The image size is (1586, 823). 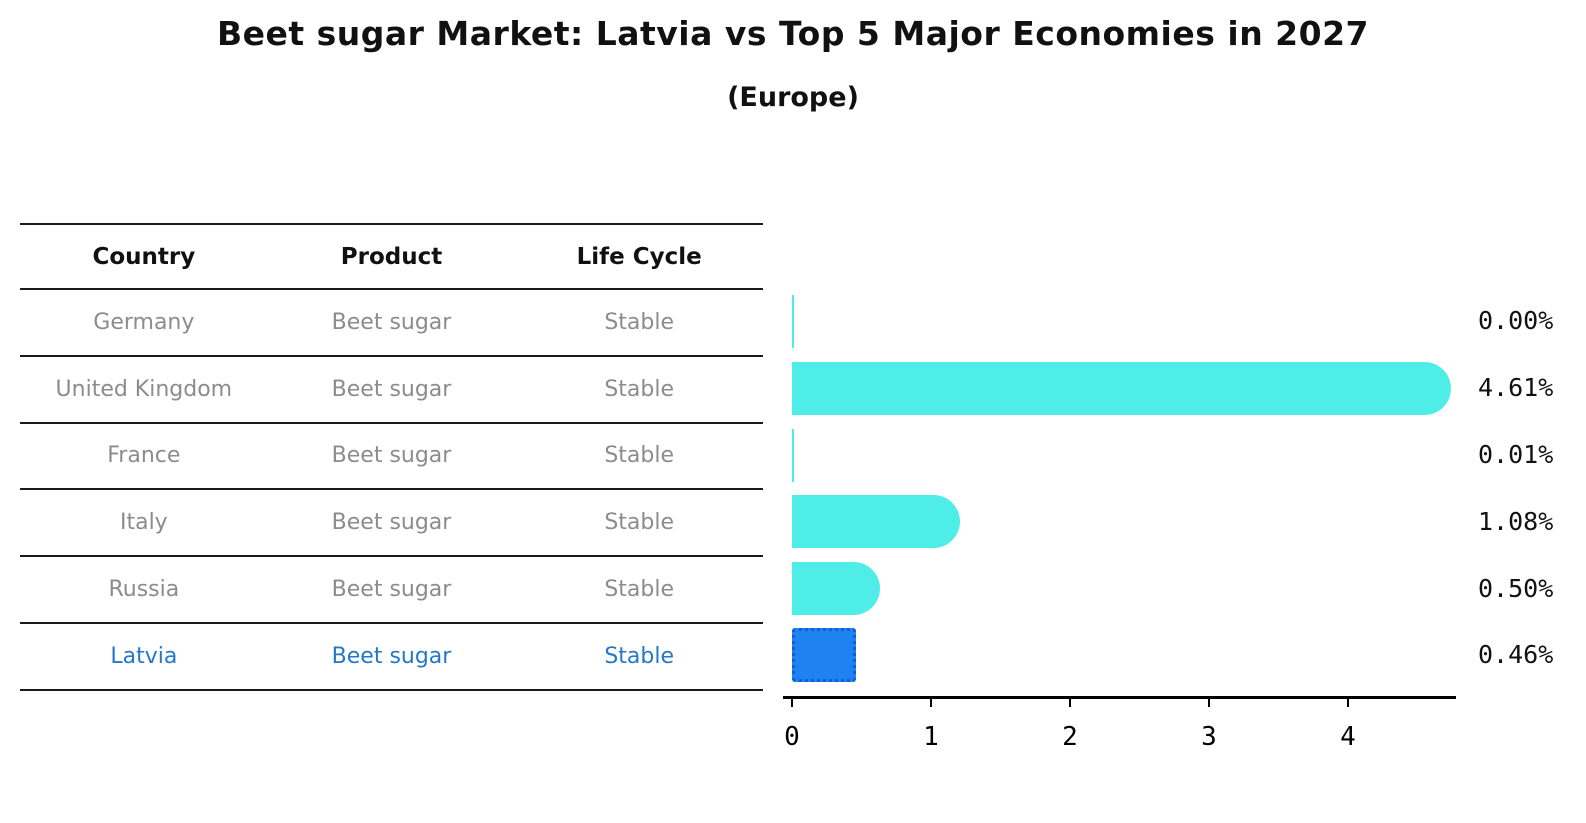 I want to click on chart-subtitle: (Europe), so click(x=793, y=97).